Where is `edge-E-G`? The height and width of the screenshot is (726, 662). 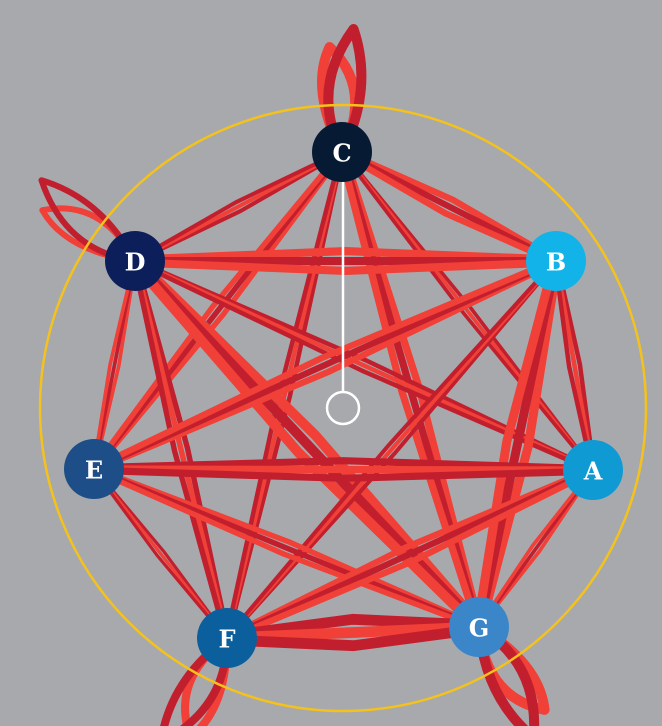
edge-E-G is located at coordinates (286, 548).